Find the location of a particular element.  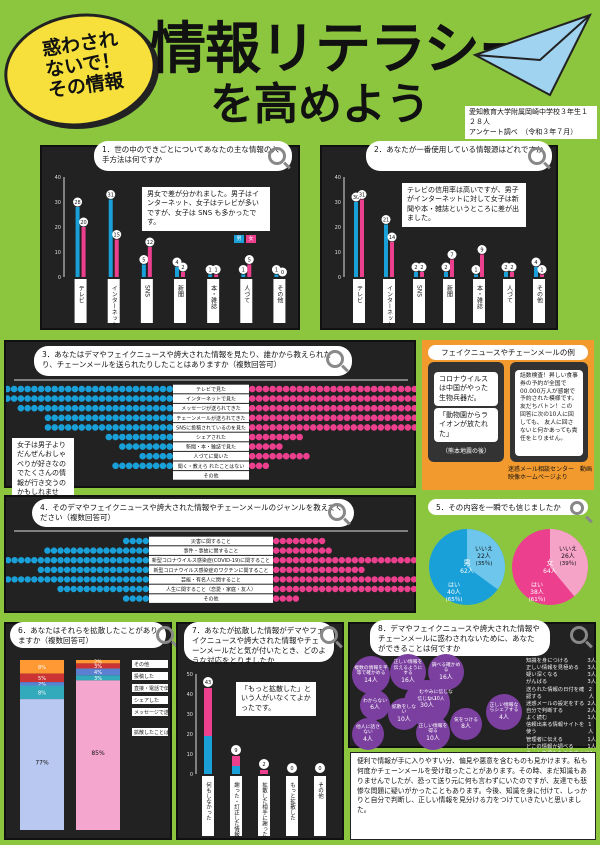

female-no-label: いいえ is located at coordinates (568, 549).